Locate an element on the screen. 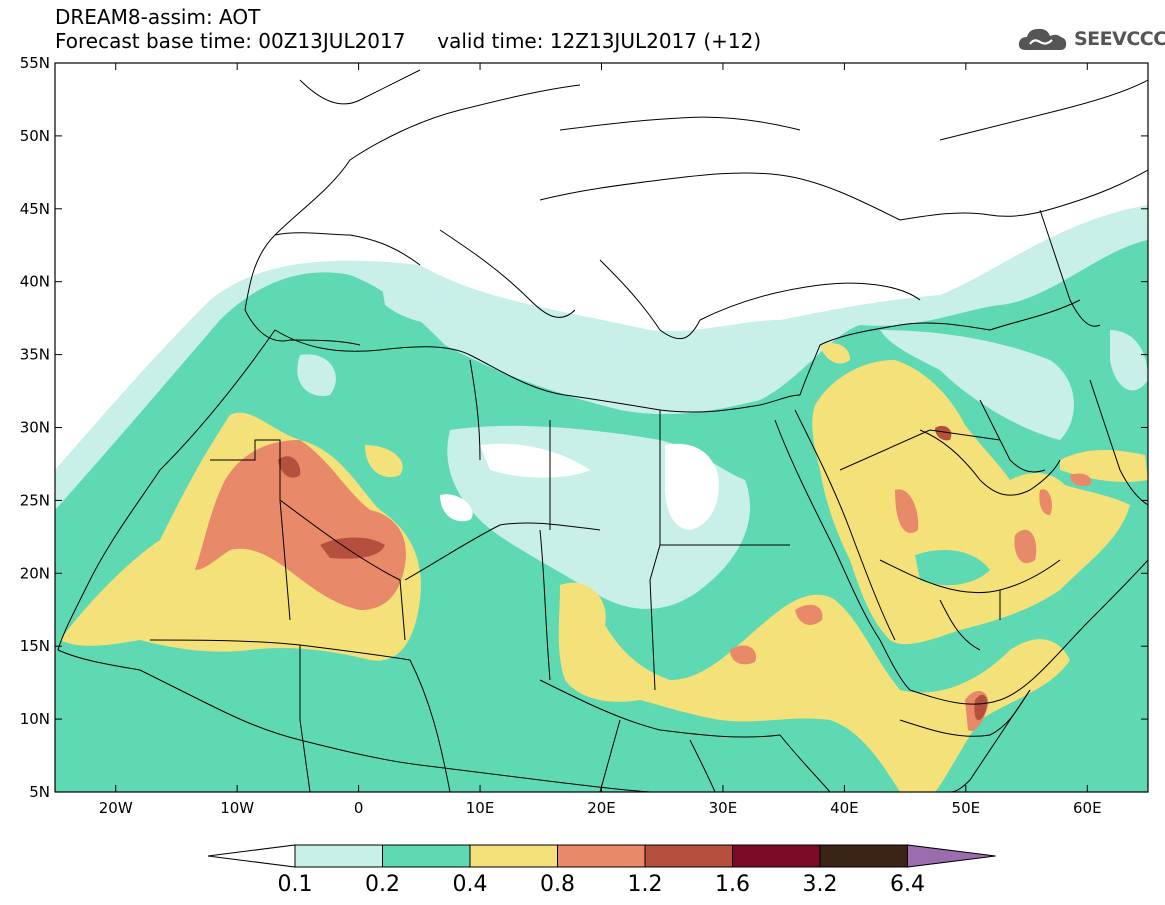 The width and height of the screenshot is (1165, 905). seevccc-logo: SEEVCCC is located at coordinates (1090, 39).